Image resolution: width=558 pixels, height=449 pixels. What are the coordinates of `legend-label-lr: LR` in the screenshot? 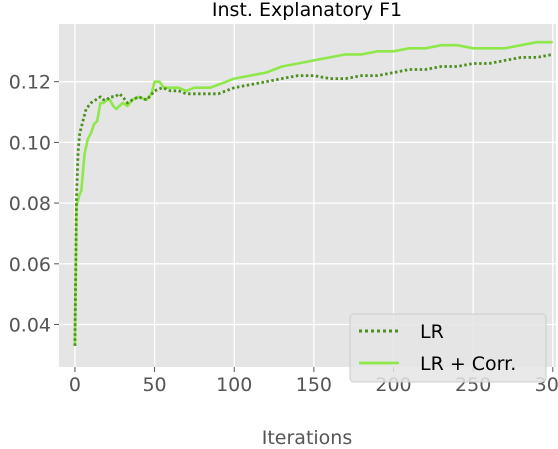 It's located at (432, 332).